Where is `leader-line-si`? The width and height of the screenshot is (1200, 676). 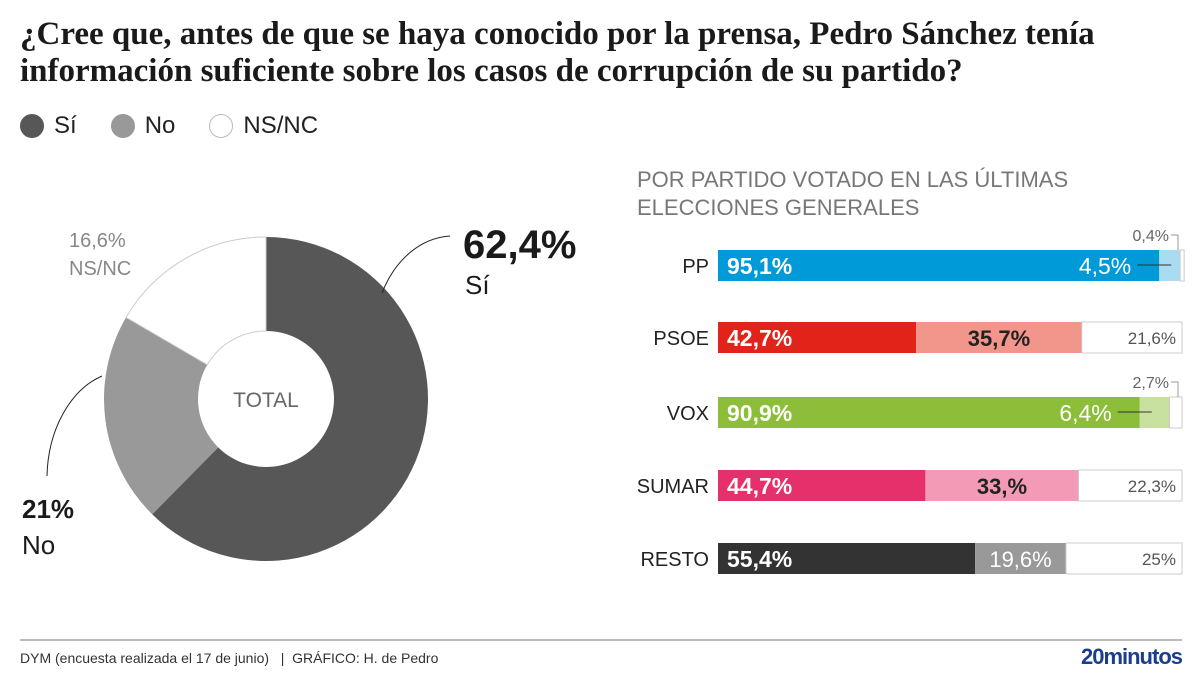
leader-line-si is located at coordinates (416, 264).